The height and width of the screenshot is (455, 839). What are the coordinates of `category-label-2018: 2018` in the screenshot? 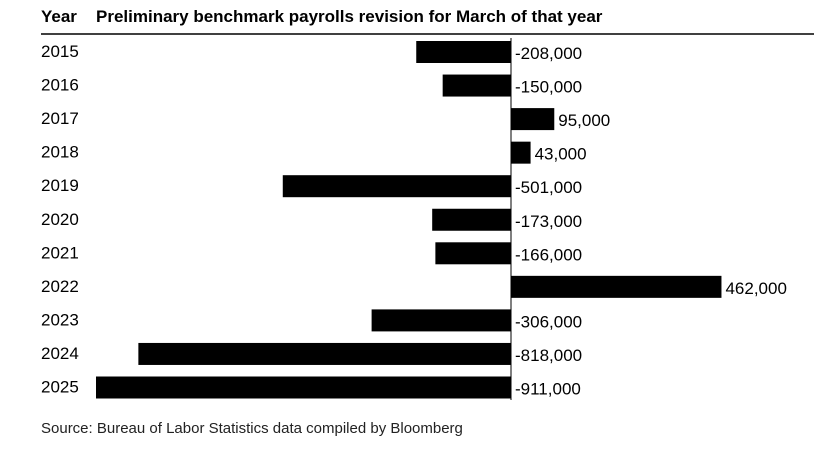 It's located at (60, 152).